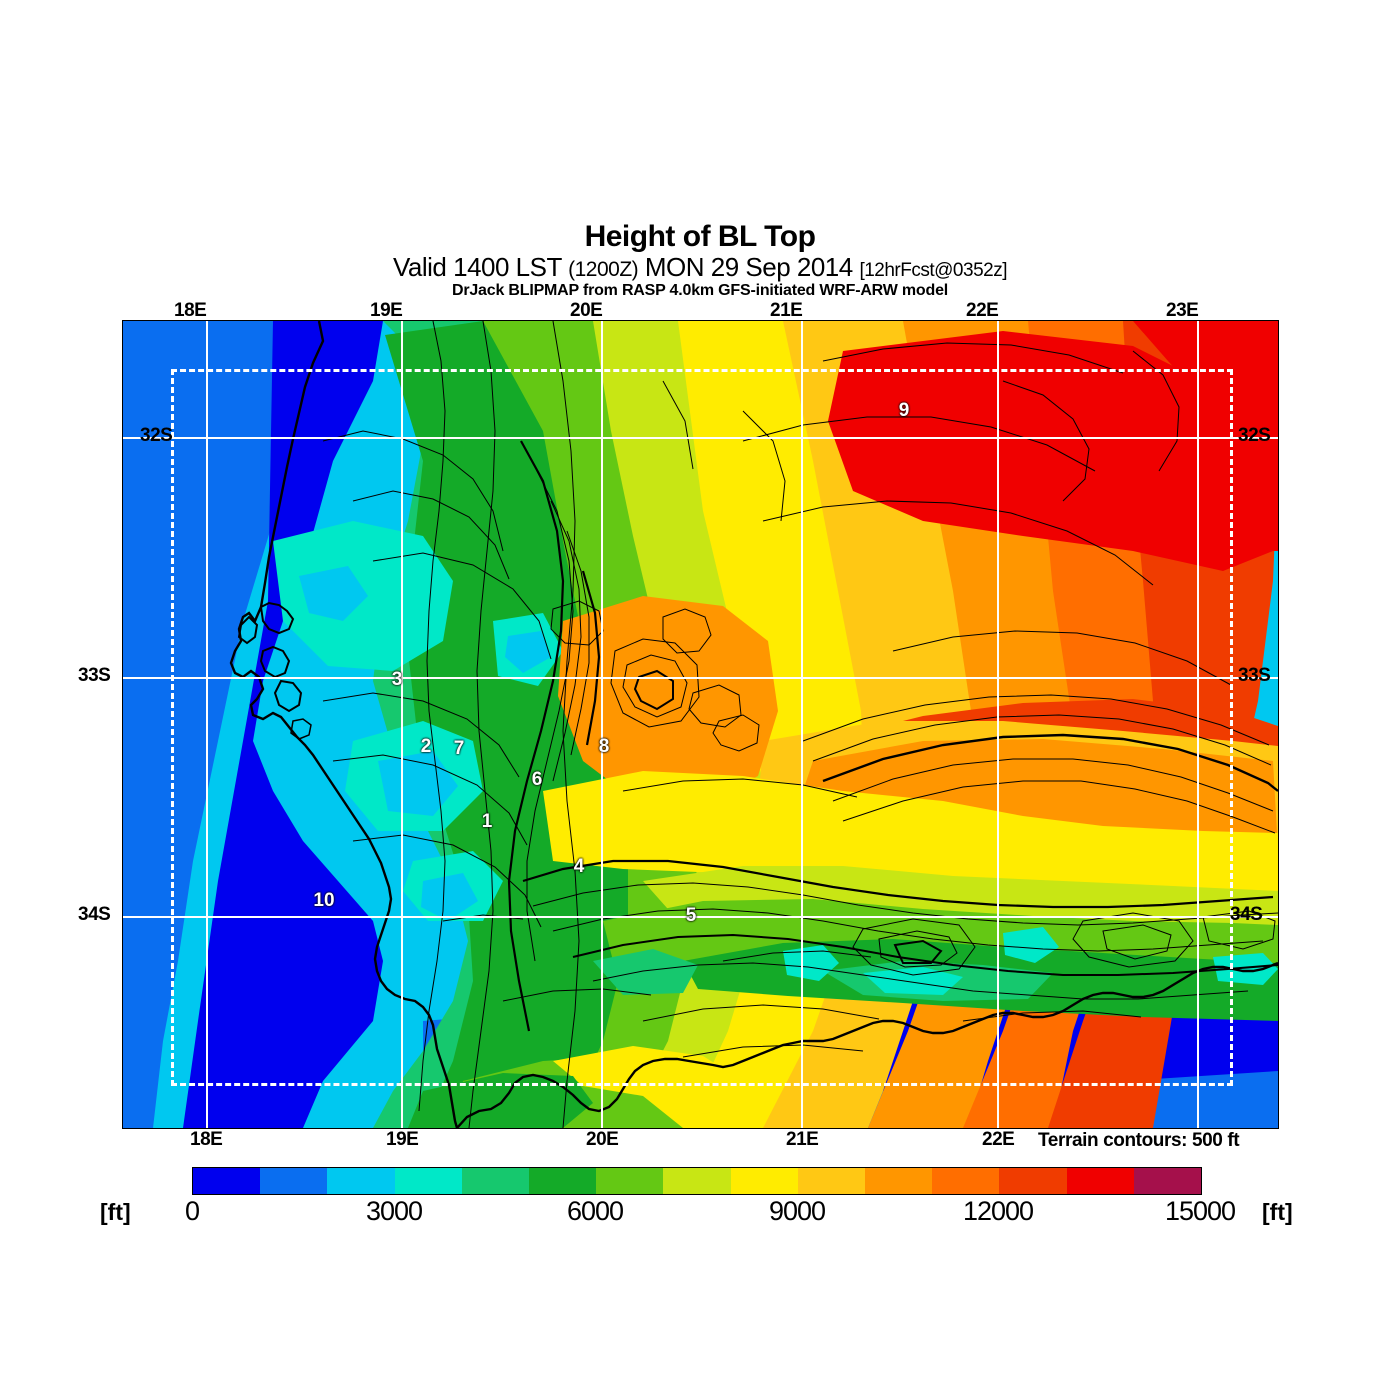  Describe the element at coordinates (426, 746) in the screenshot. I see `site-marker-2: 2` at that location.